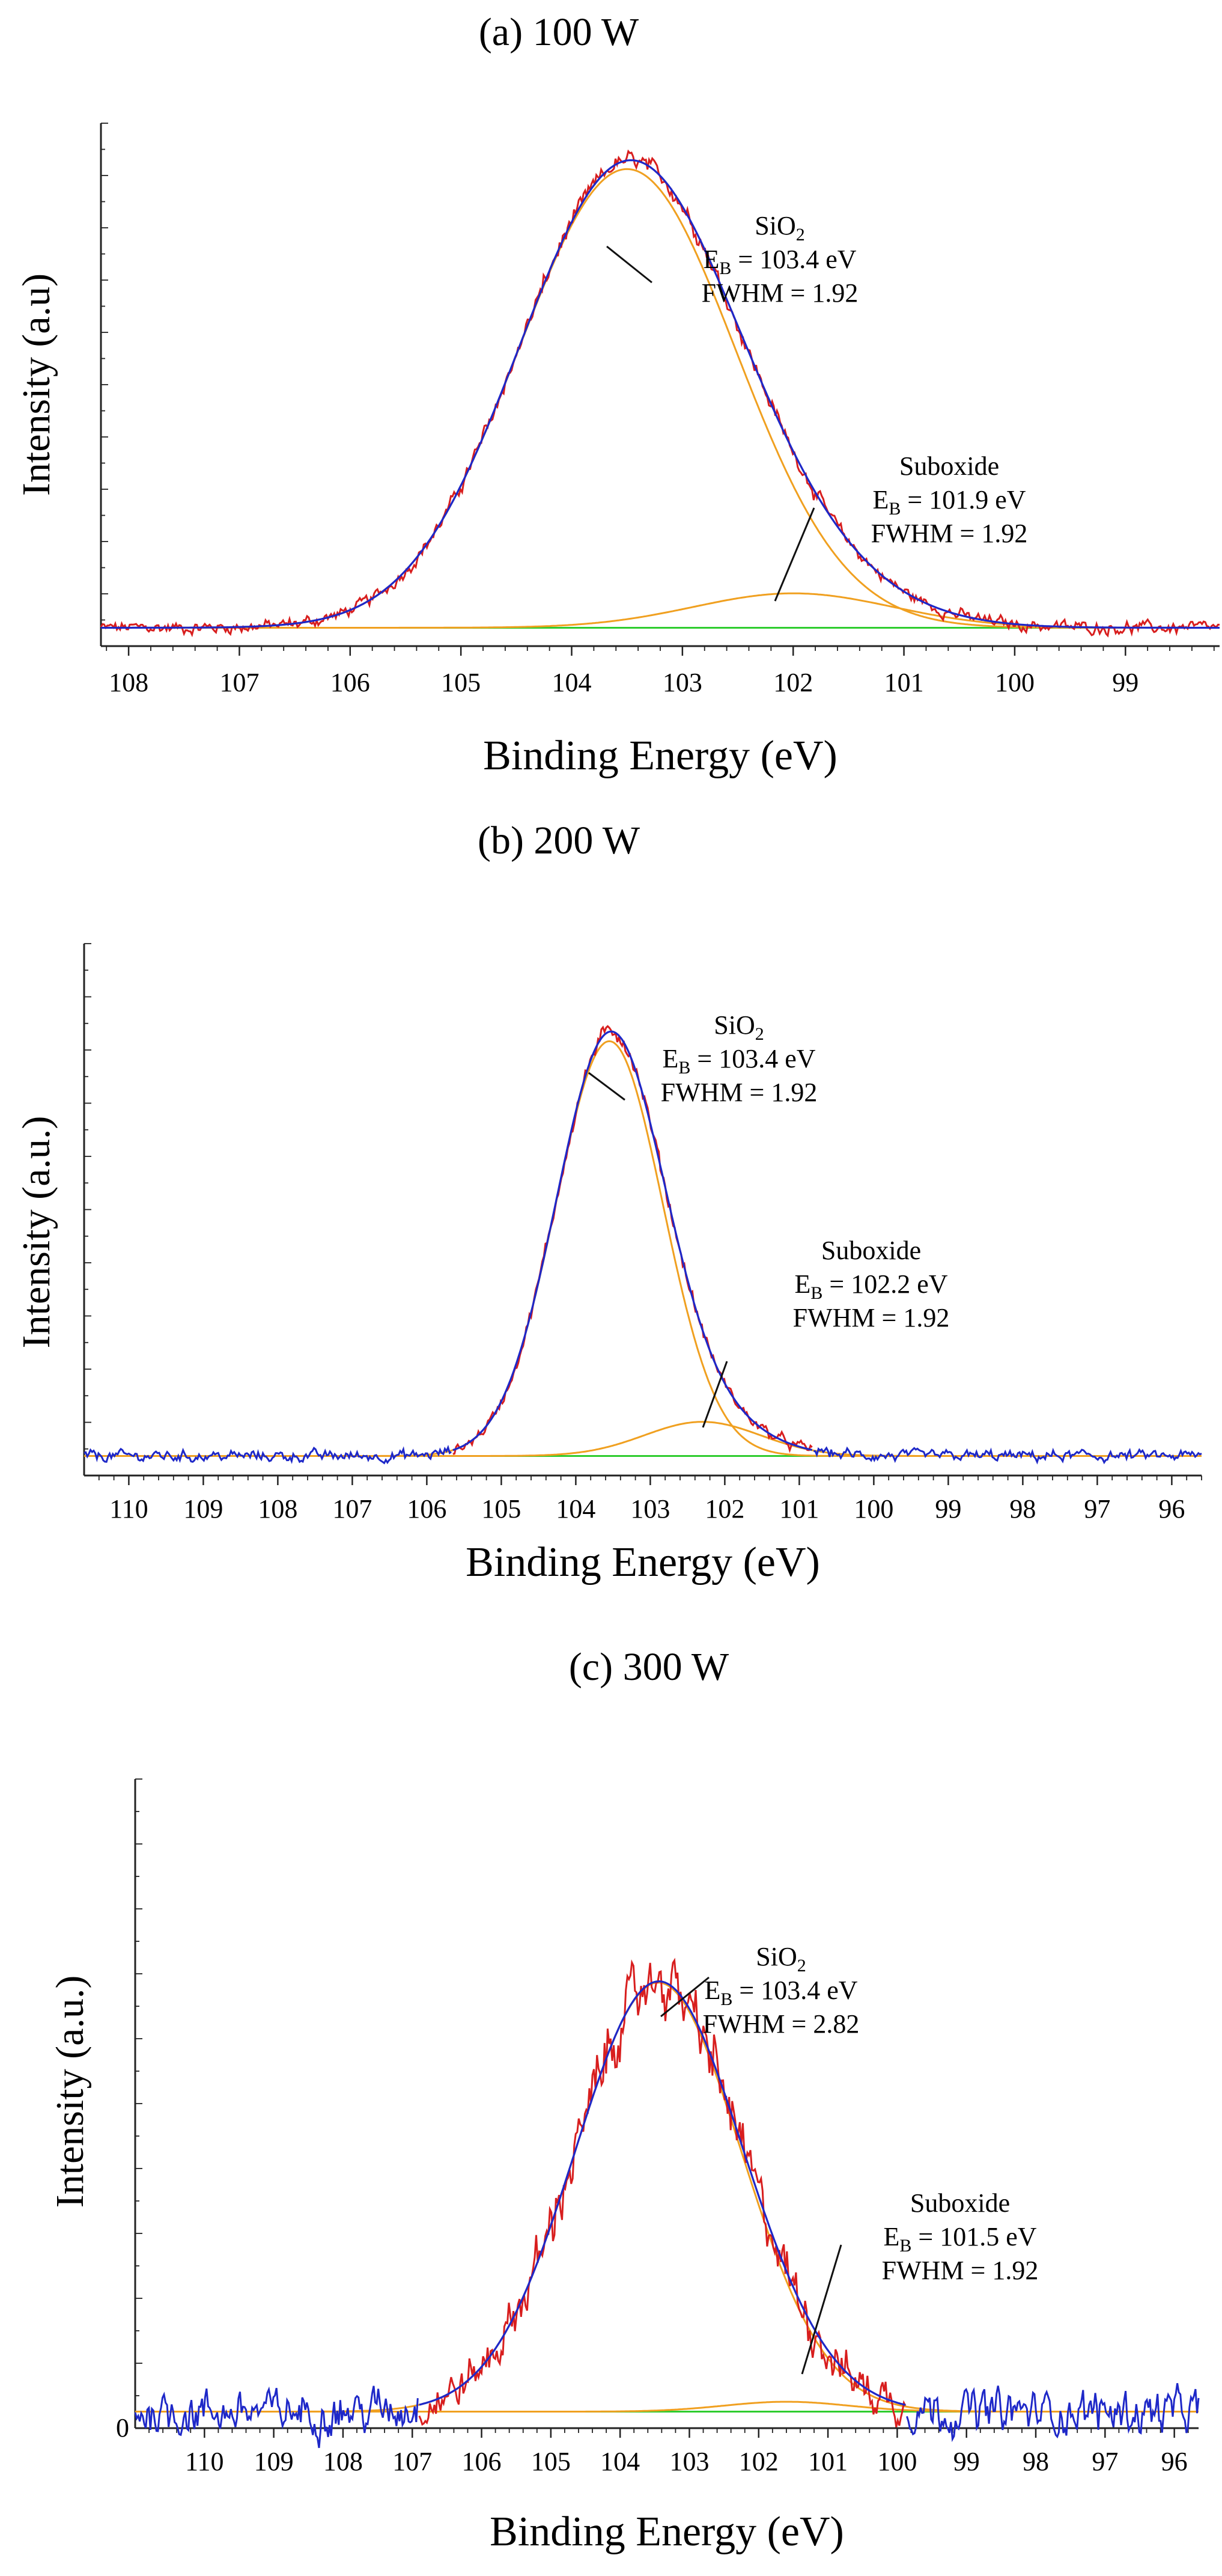 This screenshot has width=1222, height=2576. Describe the element at coordinates (1036, 2461) in the screenshot. I see `x-tick-label: 98` at that location.